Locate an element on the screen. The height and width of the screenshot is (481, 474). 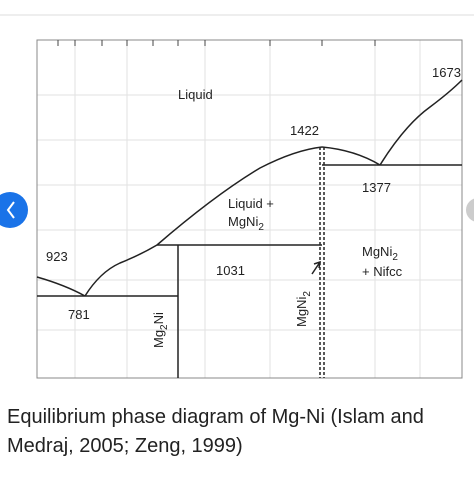
temp-label: 923 is located at coordinates (57, 256).